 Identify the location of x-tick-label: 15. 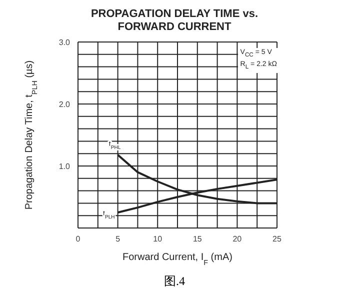
(197, 239).